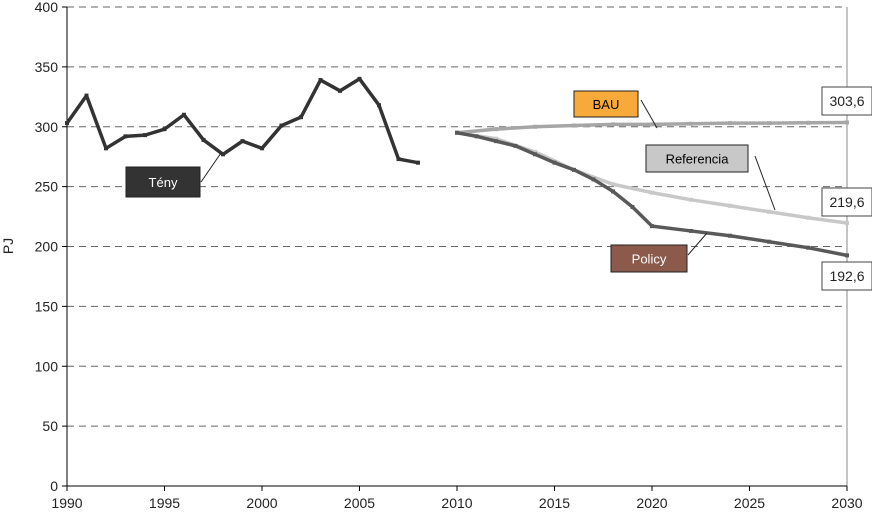  What do you see at coordinates (496, 138) in the screenshot?
I see `series-point-referencia-2012` at bounding box center [496, 138].